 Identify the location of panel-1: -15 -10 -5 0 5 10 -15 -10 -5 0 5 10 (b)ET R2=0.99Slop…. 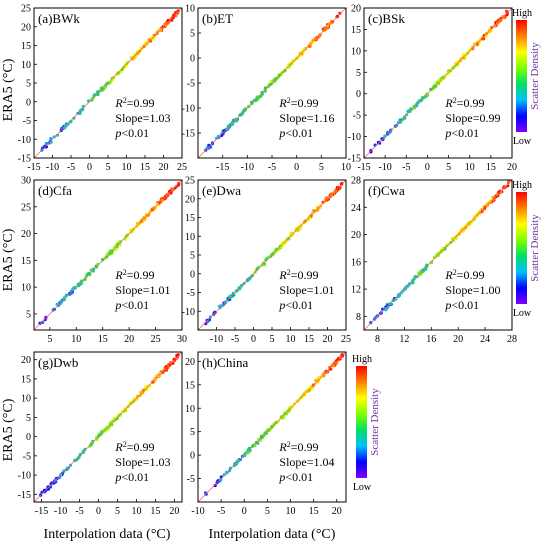
(266, 89).